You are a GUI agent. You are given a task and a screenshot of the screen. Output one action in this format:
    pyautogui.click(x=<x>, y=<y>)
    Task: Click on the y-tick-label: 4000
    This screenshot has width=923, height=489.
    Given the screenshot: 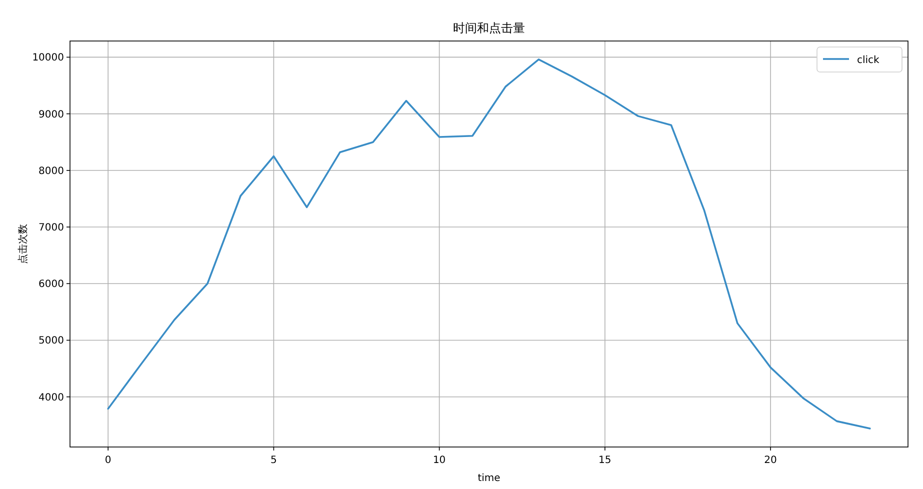 What is the action you would take?
    pyautogui.click(x=51, y=398)
    